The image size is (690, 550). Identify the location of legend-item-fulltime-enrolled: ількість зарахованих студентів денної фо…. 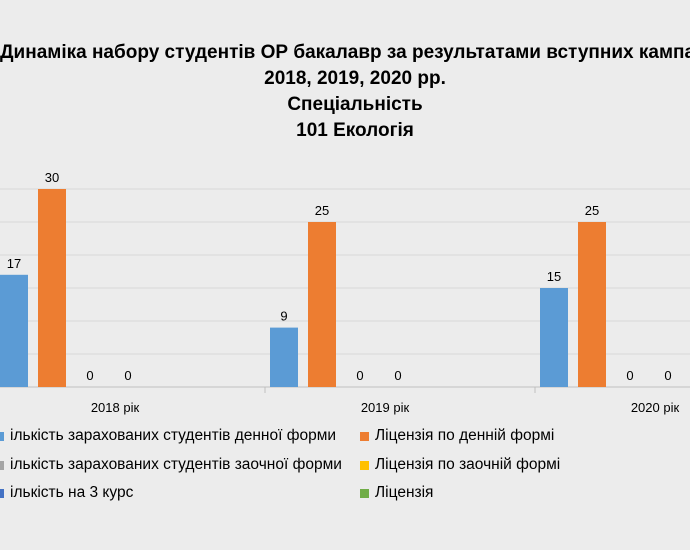
(168, 436).